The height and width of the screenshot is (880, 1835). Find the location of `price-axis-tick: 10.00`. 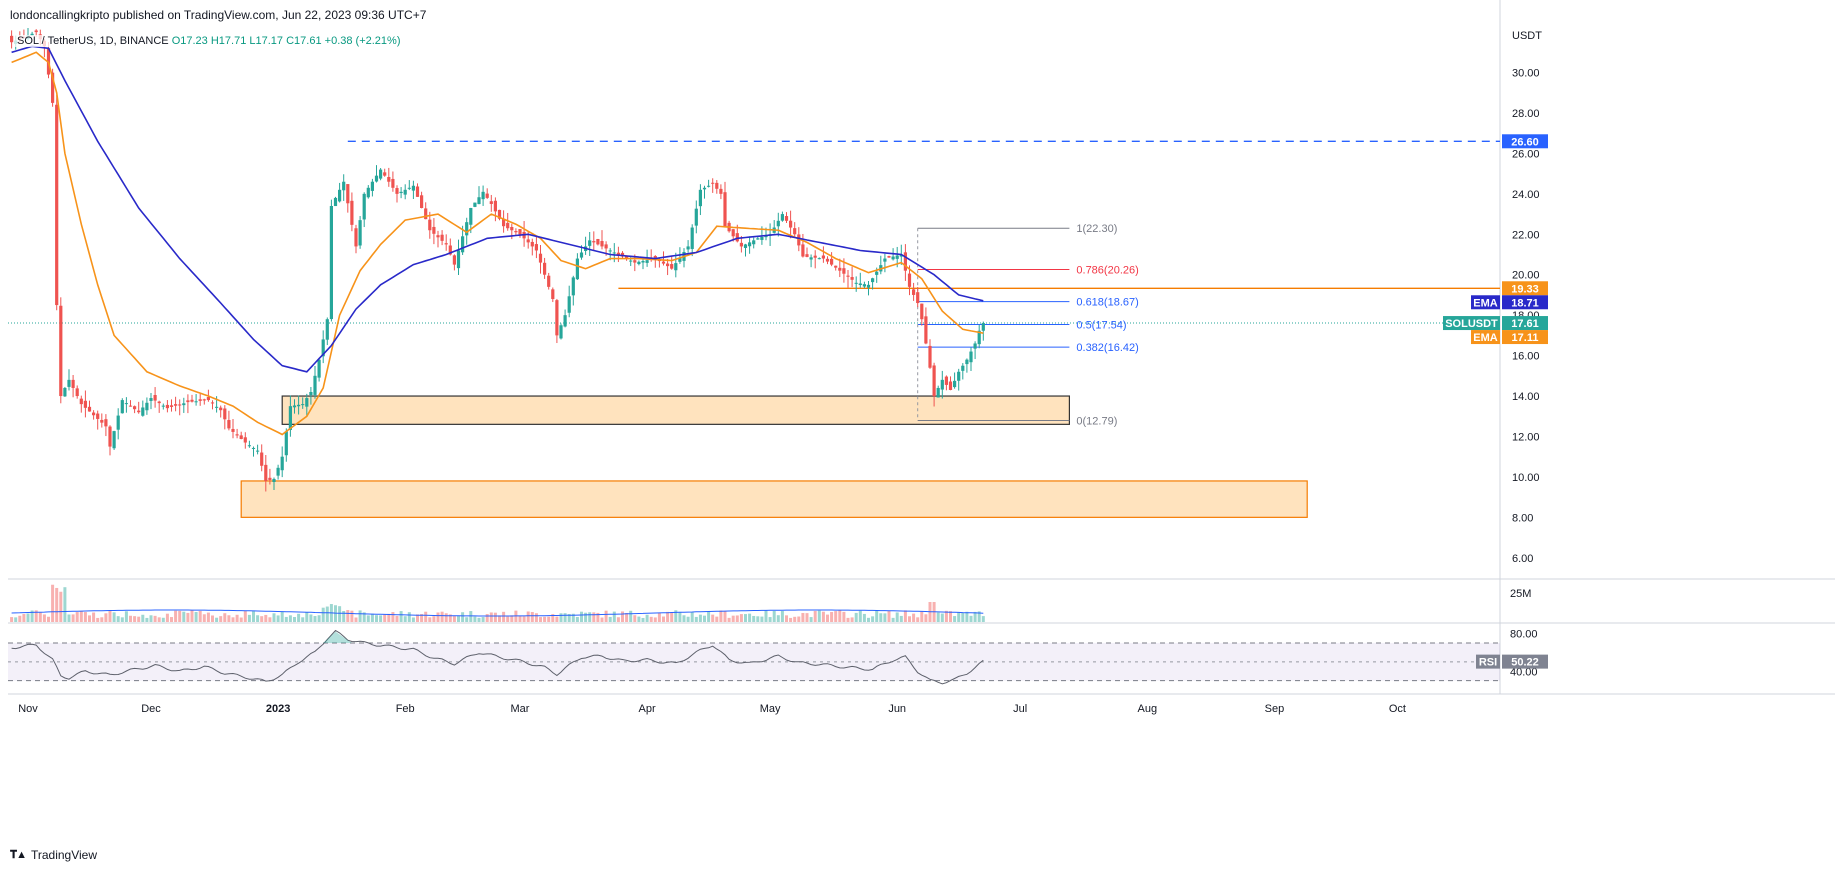

price-axis-tick: 10.00 is located at coordinates (1526, 478).